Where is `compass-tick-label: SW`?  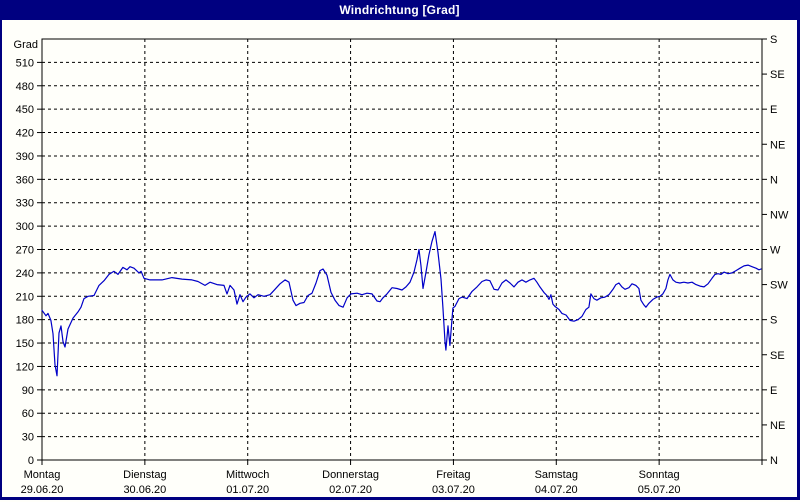 compass-tick-label: SW is located at coordinates (779, 286).